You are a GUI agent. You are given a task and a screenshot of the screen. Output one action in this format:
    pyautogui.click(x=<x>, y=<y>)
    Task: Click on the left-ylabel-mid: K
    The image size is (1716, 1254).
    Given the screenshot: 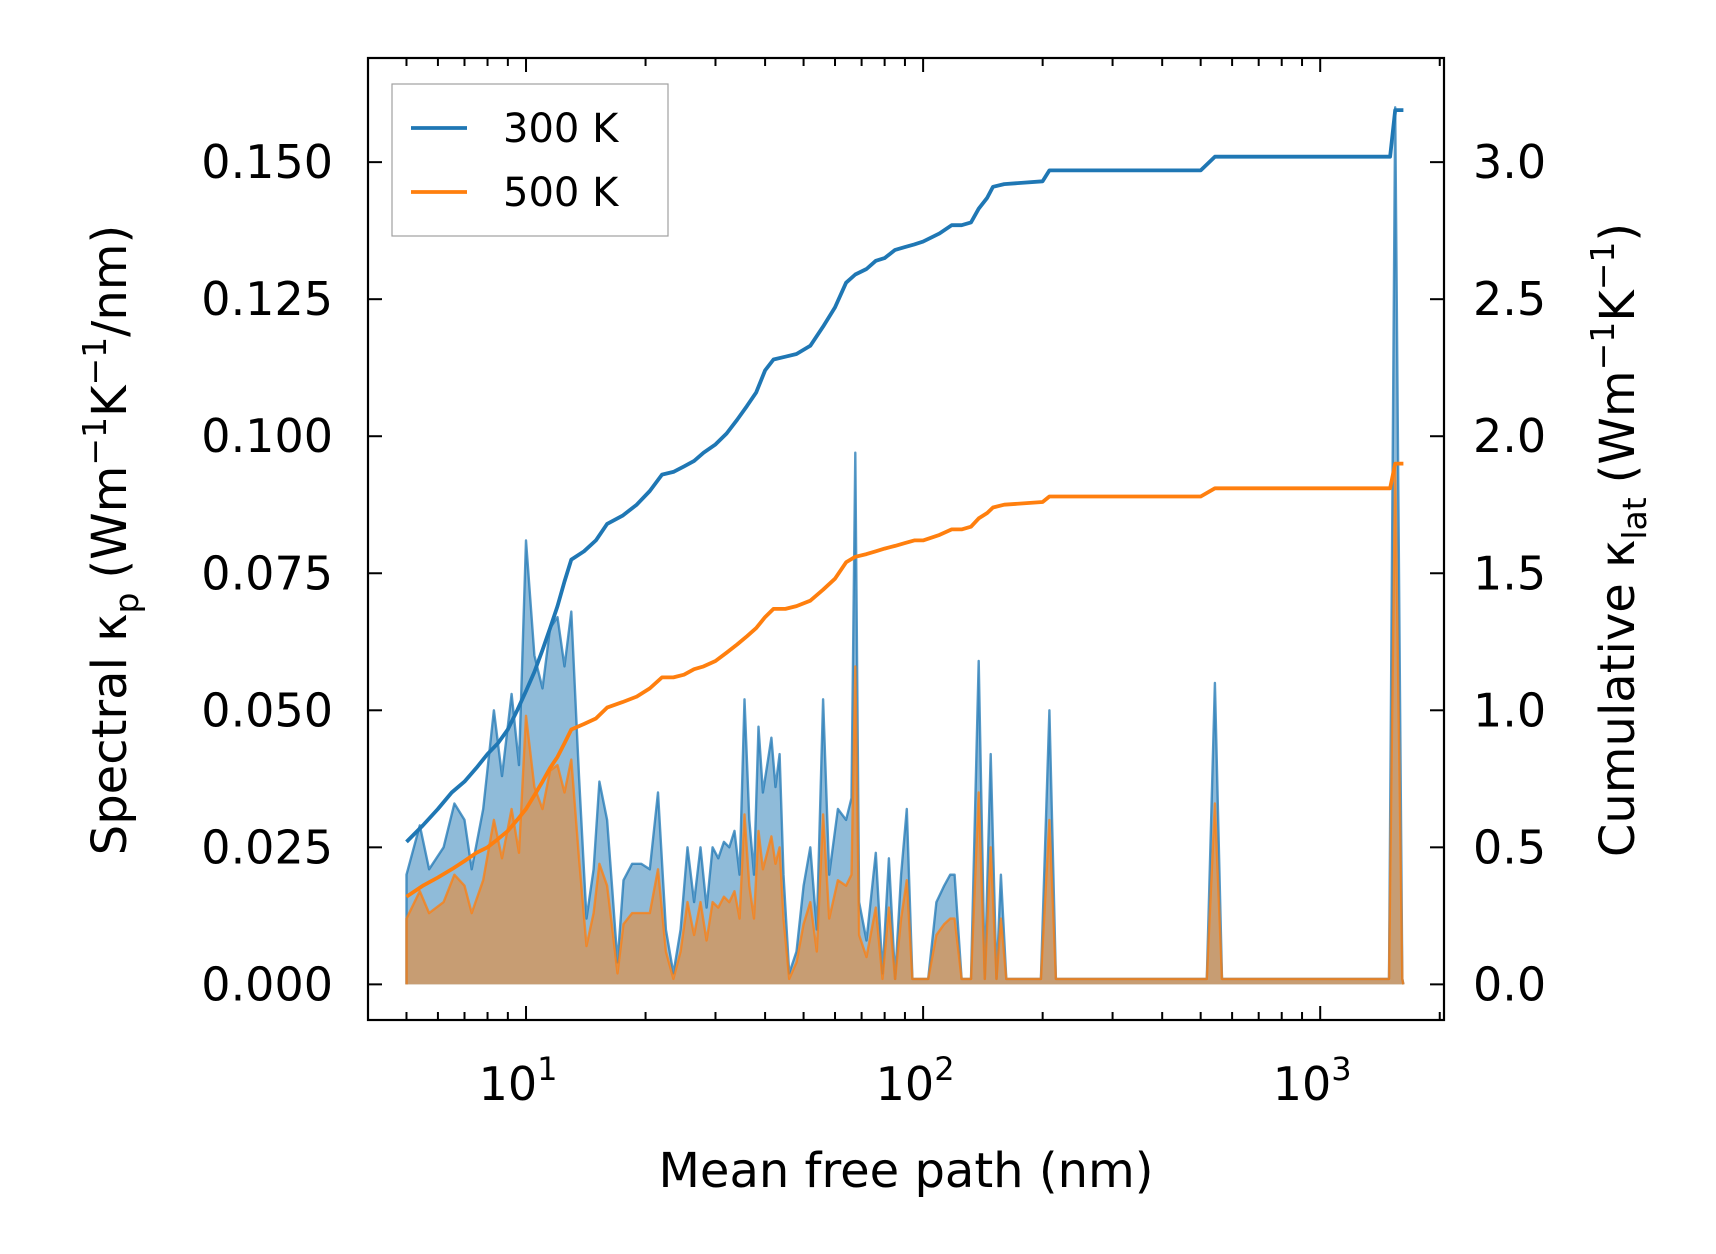 What is the action you would take?
    pyautogui.click(x=110, y=400)
    